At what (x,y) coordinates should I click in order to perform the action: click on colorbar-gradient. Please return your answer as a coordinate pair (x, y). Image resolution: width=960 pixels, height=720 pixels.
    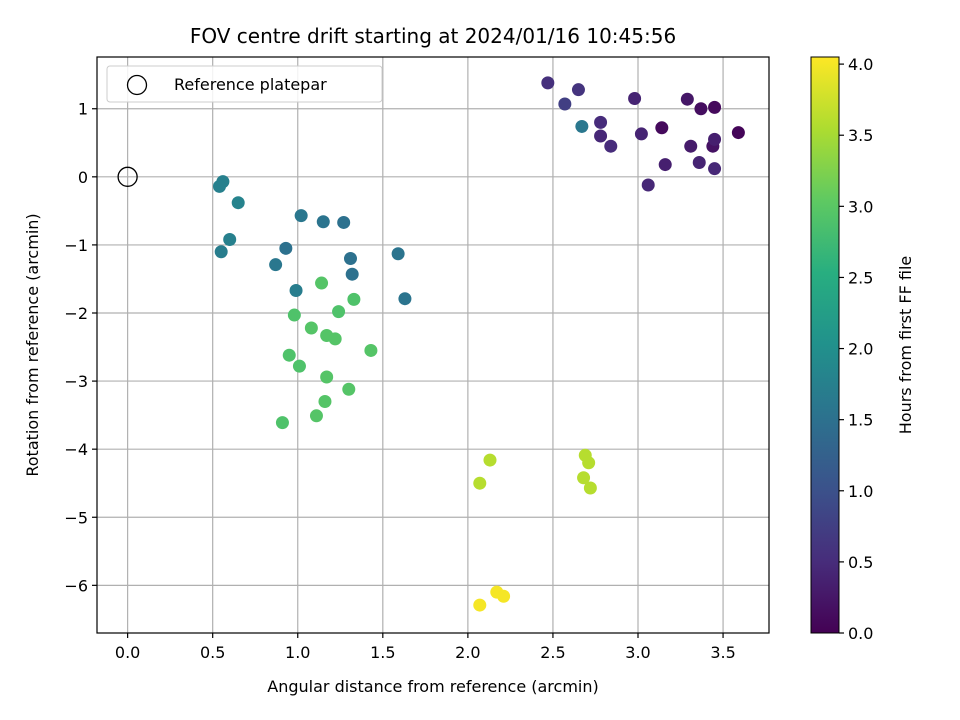
    Looking at the image, I should click on (825, 345).